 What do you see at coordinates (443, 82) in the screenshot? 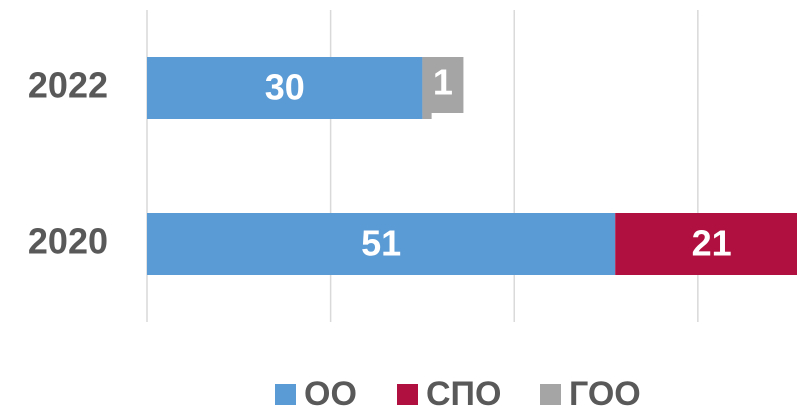
I see `data-label: 1` at bounding box center [443, 82].